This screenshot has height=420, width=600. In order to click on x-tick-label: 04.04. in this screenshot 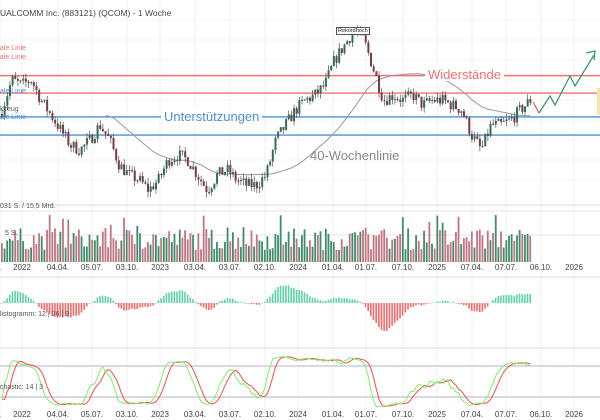, I will do `click(58, 414)`.